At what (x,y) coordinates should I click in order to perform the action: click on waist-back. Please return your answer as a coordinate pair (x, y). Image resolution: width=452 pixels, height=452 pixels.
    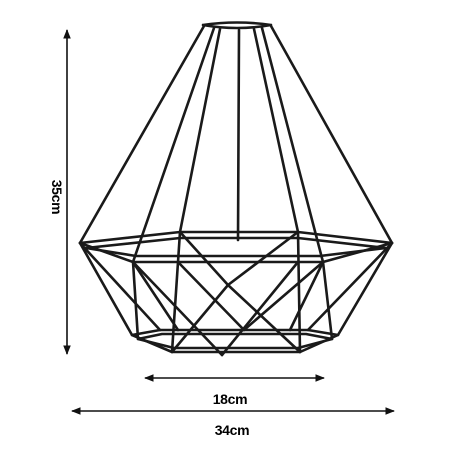
    Looking at the image, I should click on (236, 237).